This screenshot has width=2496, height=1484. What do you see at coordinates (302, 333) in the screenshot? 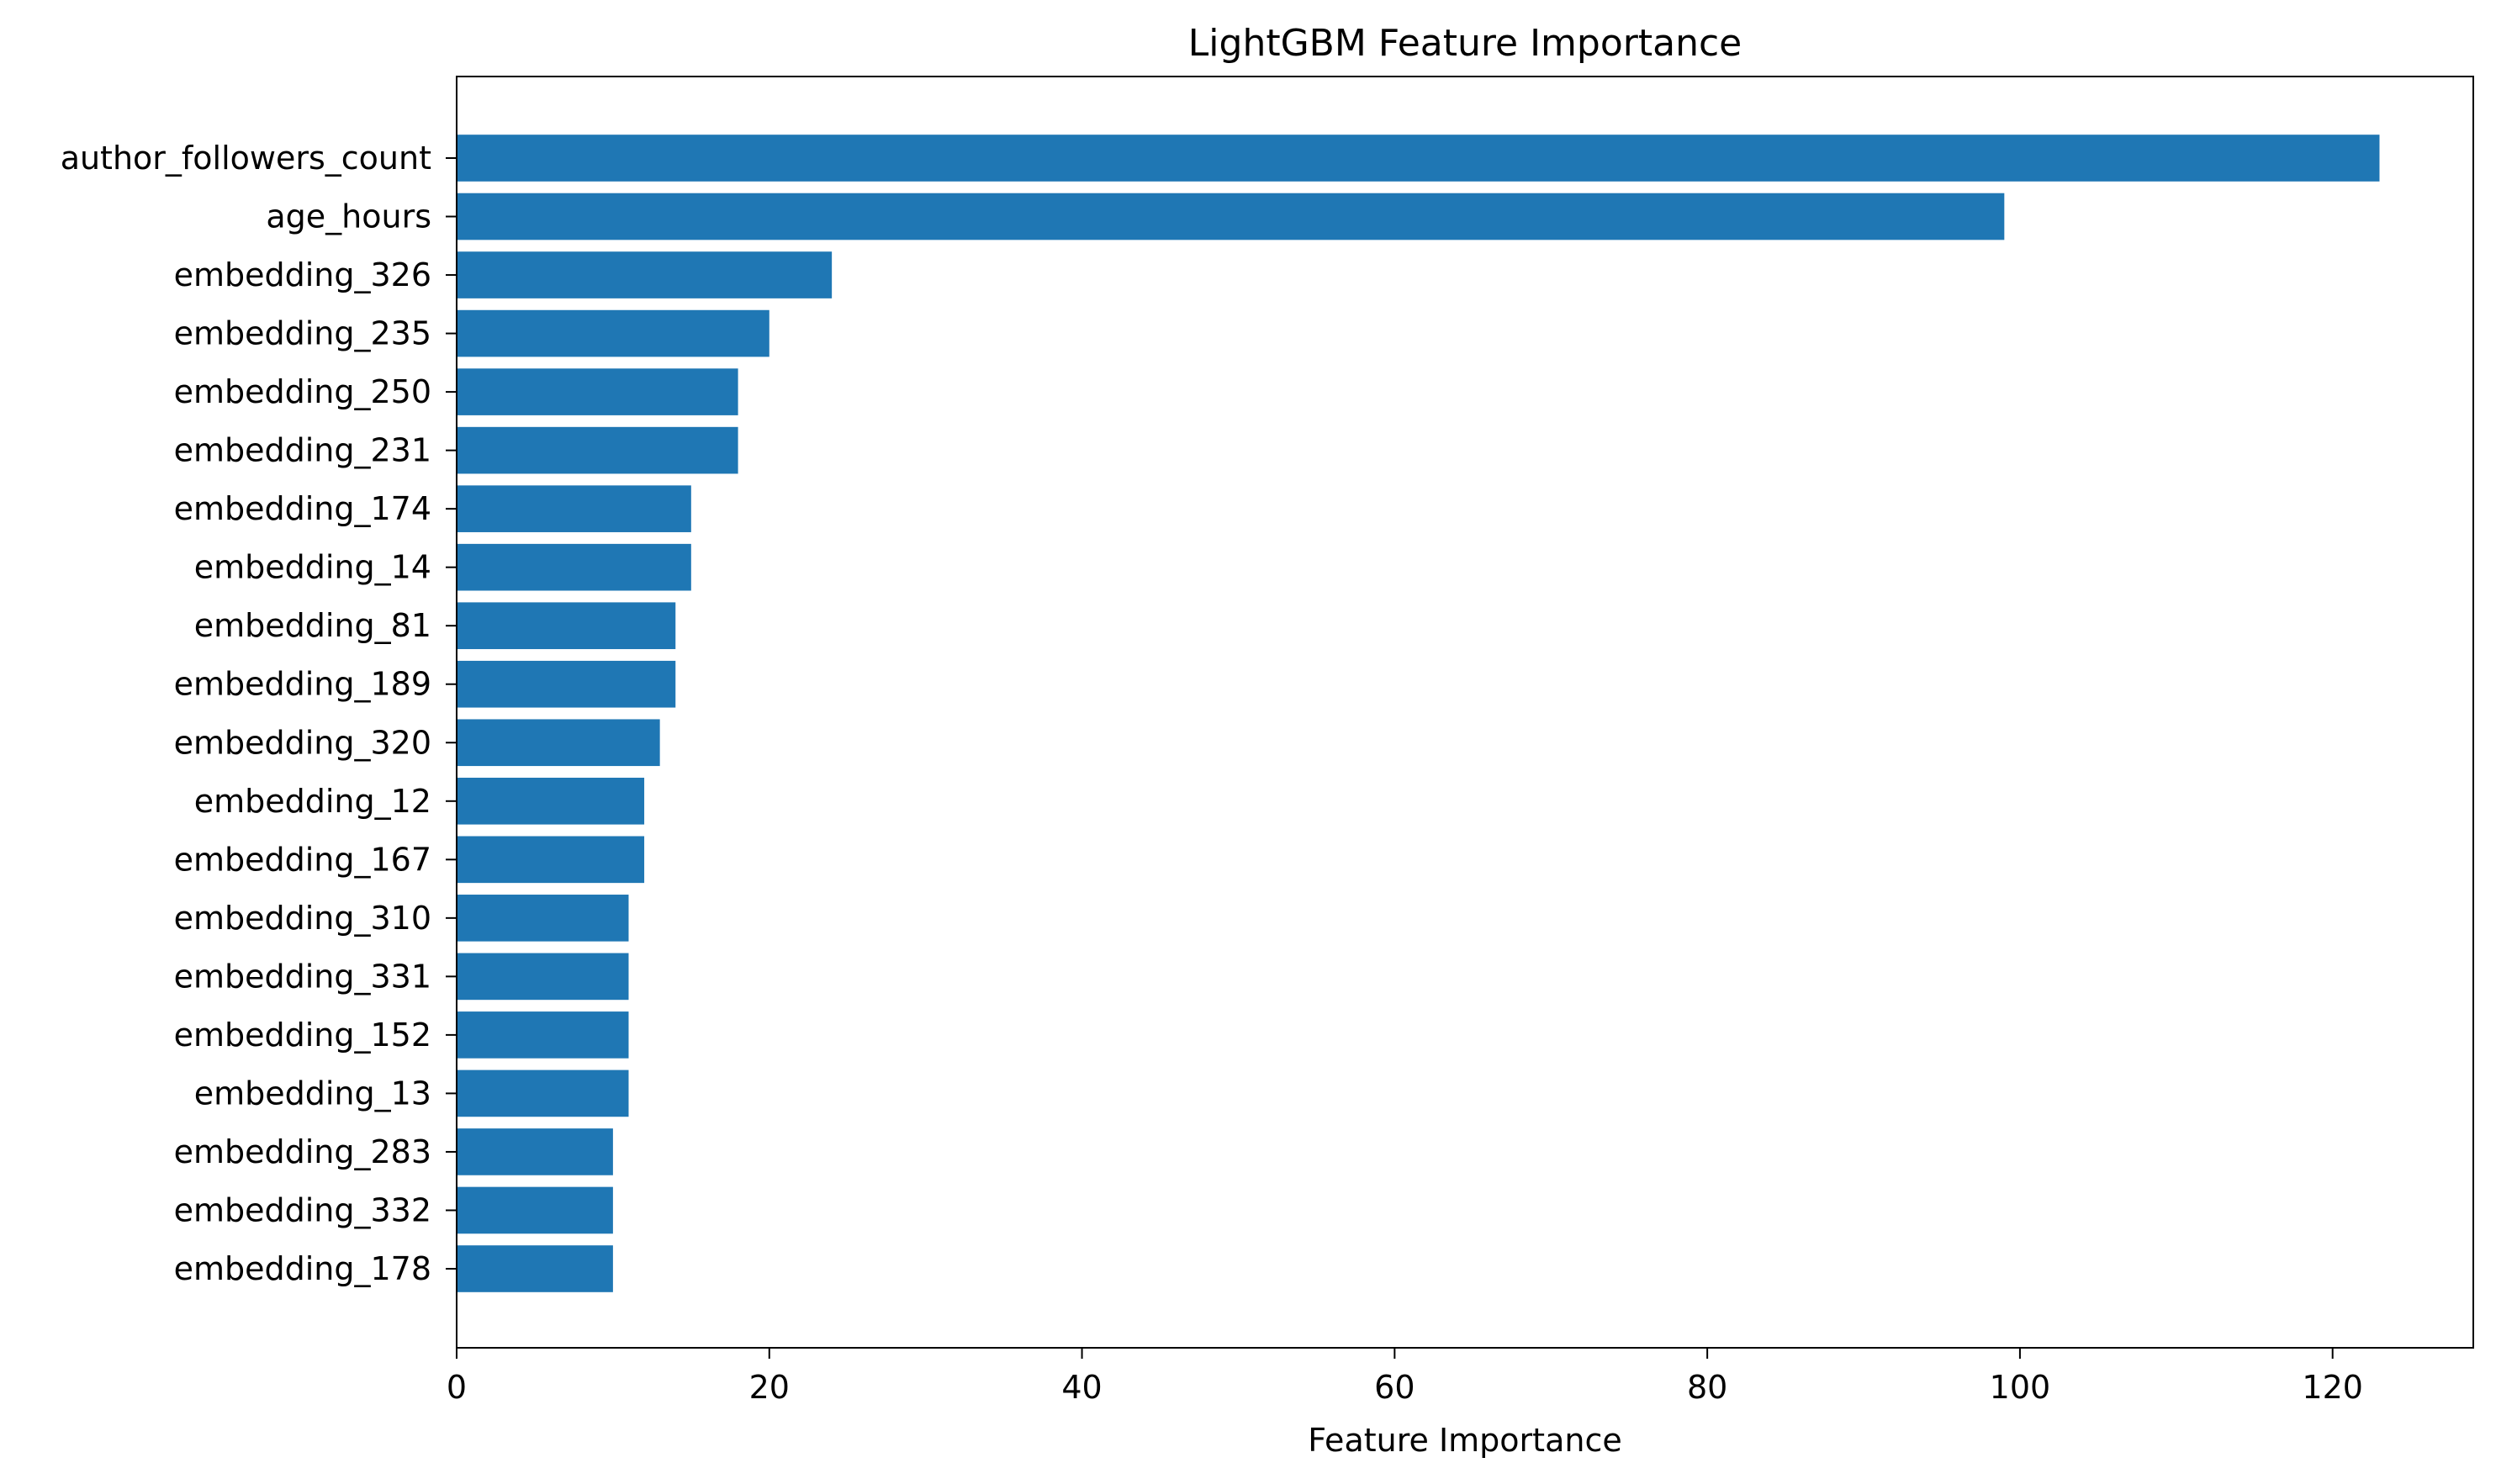
I see `y-tick-label: embedding_235` at bounding box center [302, 333].